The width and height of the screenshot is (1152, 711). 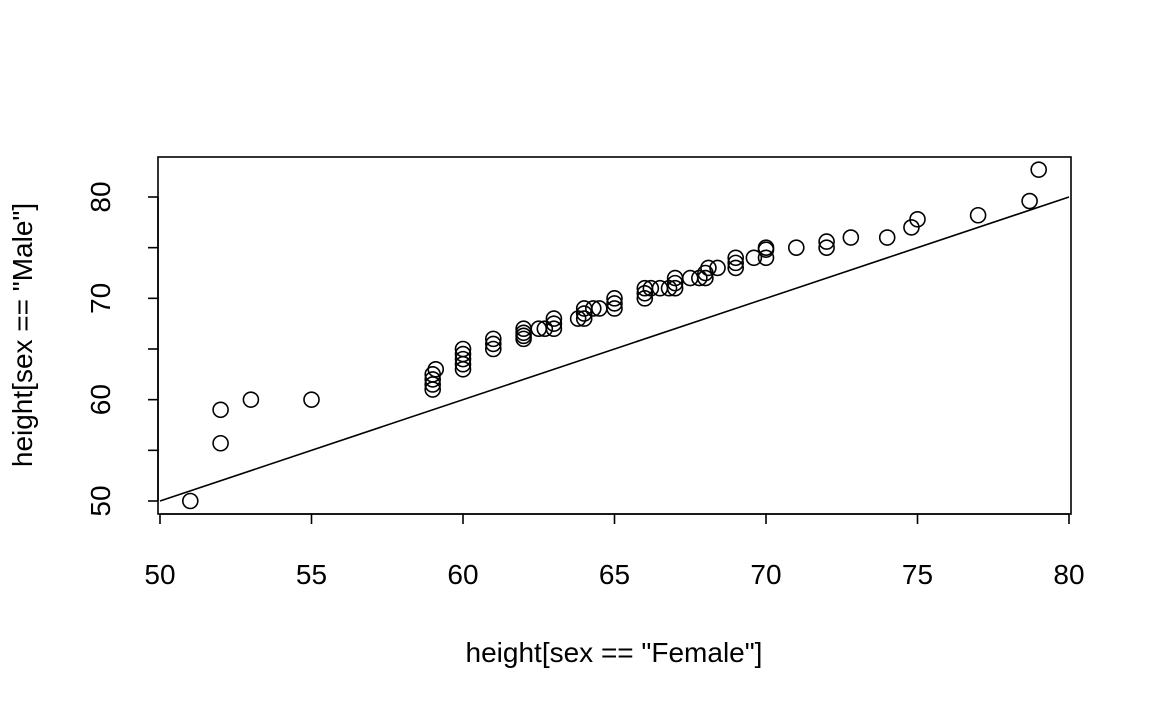 What do you see at coordinates (122, 349) in the screenshot?
I see `y-axis: 50 60 70 80` at bounding box center [122, 349].